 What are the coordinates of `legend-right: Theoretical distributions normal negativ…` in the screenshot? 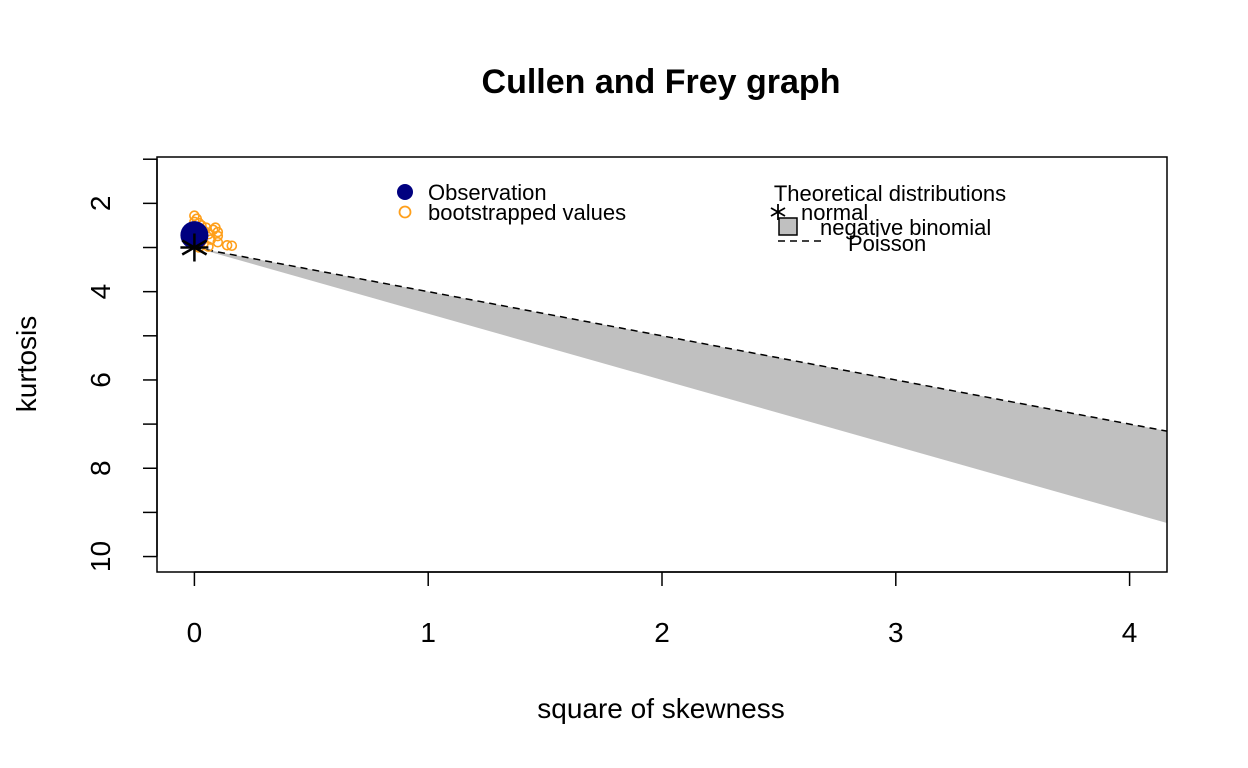 It's located at (888, 218).